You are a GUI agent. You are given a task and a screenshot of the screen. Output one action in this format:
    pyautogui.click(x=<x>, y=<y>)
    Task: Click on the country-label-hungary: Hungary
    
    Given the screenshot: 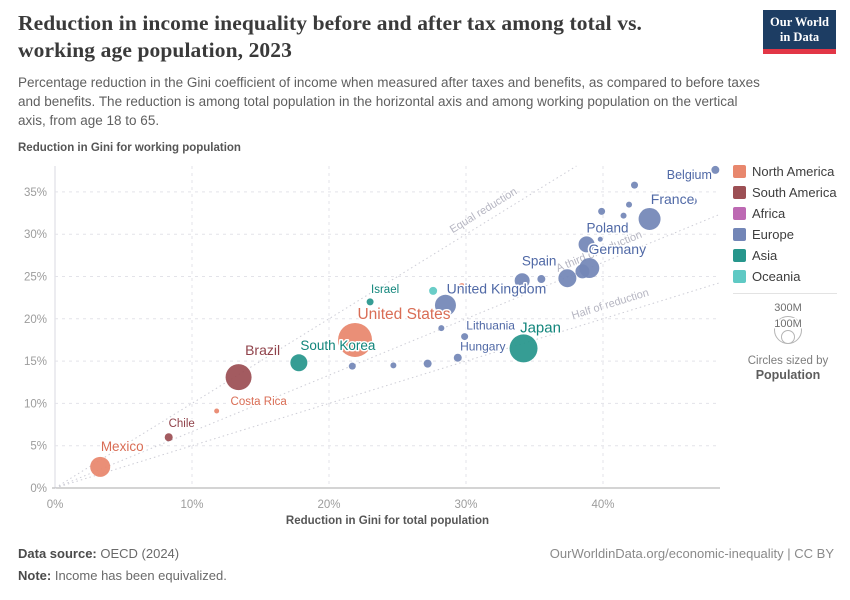 What is the action you would take?
    pyautogui.click(x=482, y=347)
    